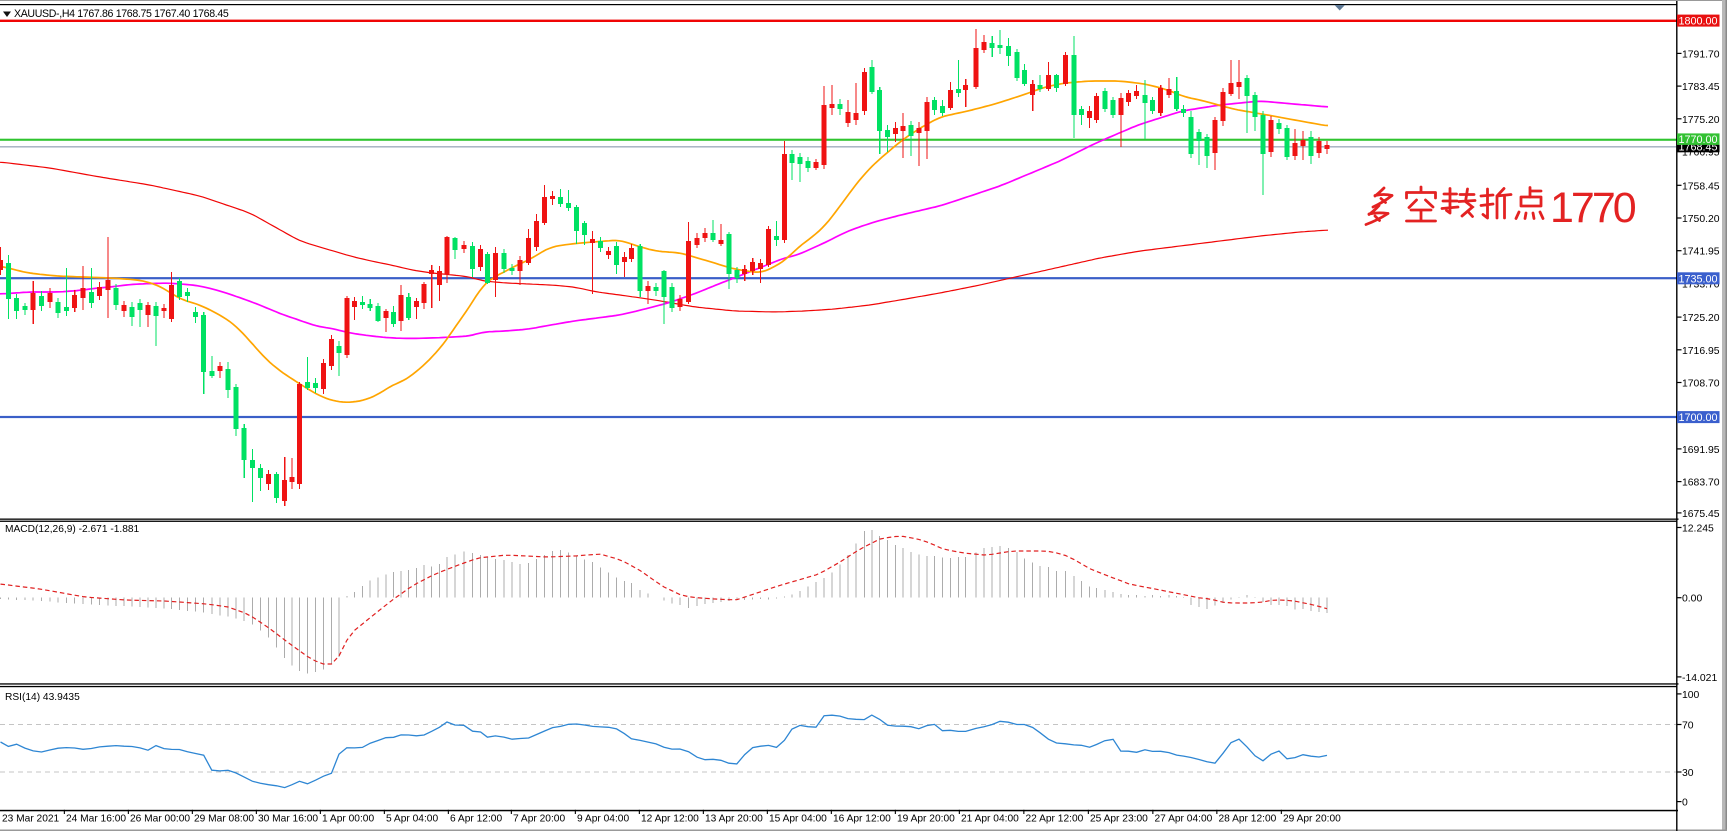 This screenshot has height=831, width=1727. I want to click on svg-text: 25 Apr 23:00, so click(1119, 819).